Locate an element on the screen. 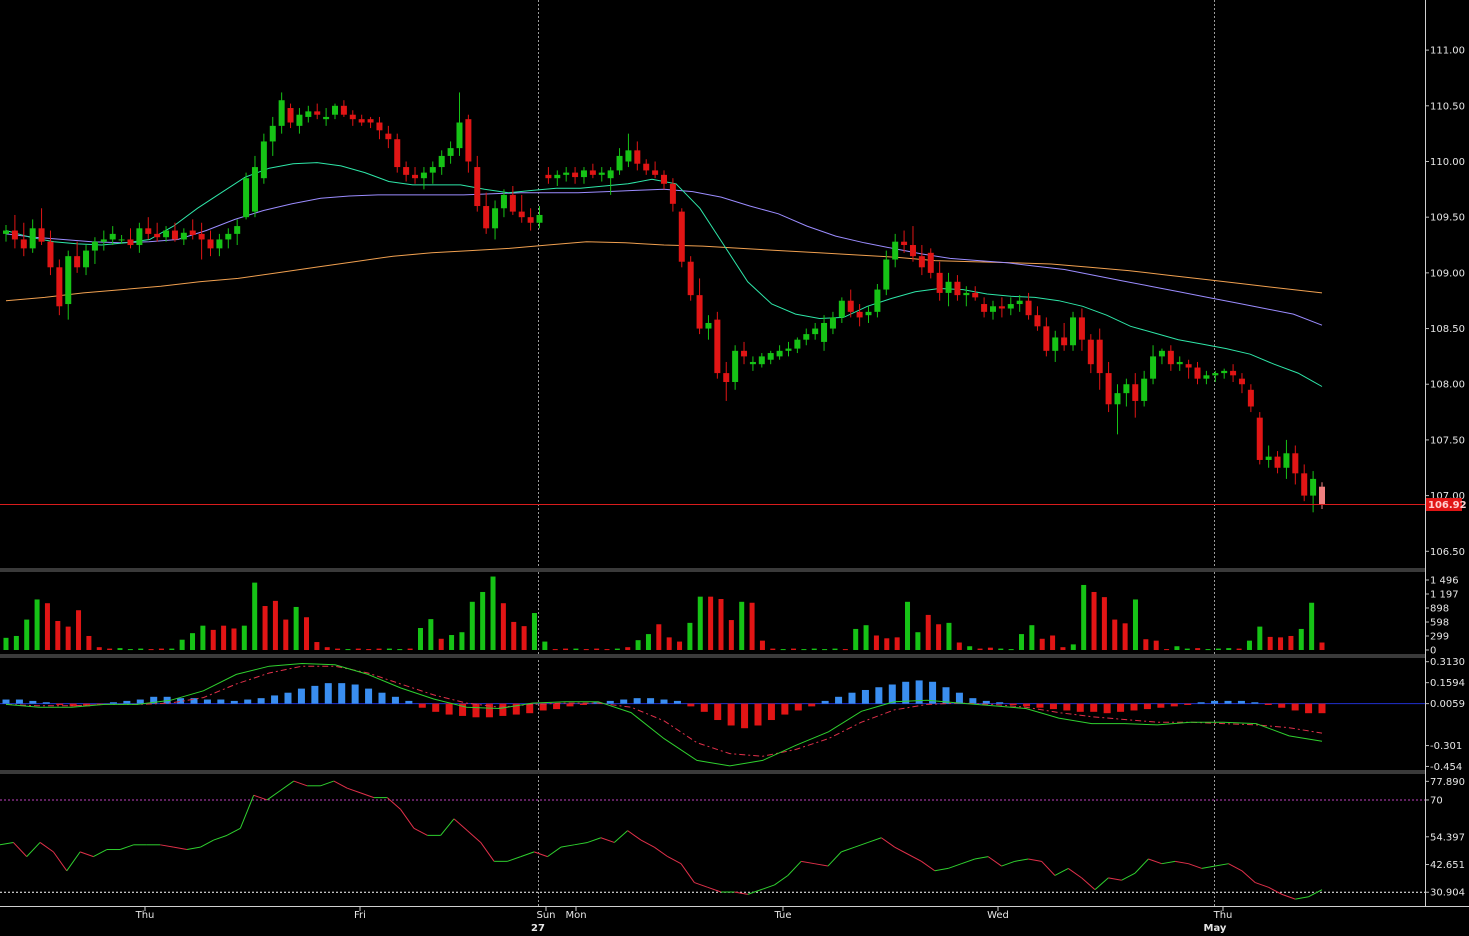  time-label: Wed is located at coordinates (998, 915).